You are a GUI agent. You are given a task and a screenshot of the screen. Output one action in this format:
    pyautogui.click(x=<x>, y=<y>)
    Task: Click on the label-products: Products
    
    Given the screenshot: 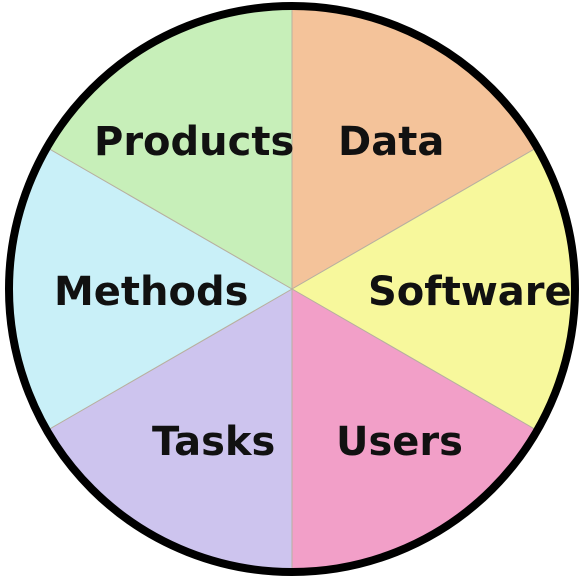 What is the action you would take?
    pyautogui.click(x=194, y=142)
    